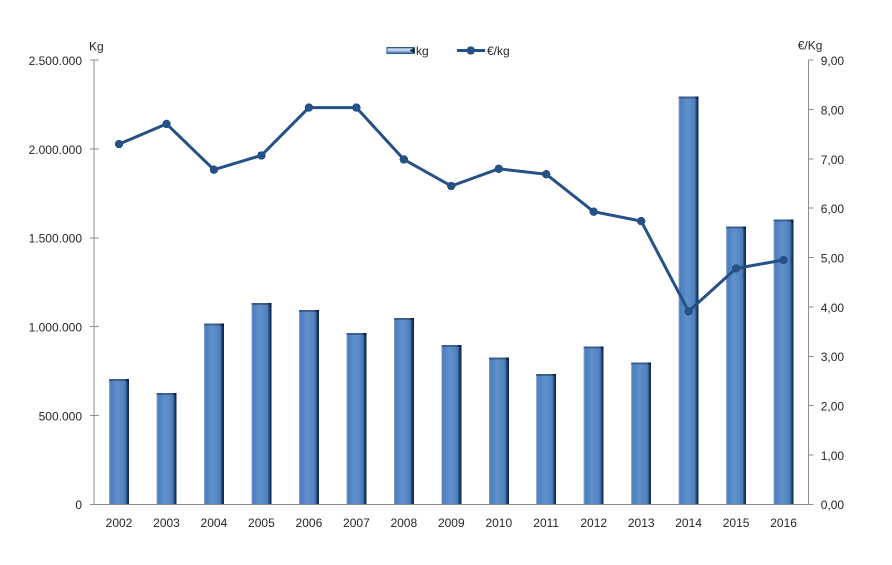 This screenshot has height=565, width=892. I want to click on svg-text: 2011, so click(546, 523).